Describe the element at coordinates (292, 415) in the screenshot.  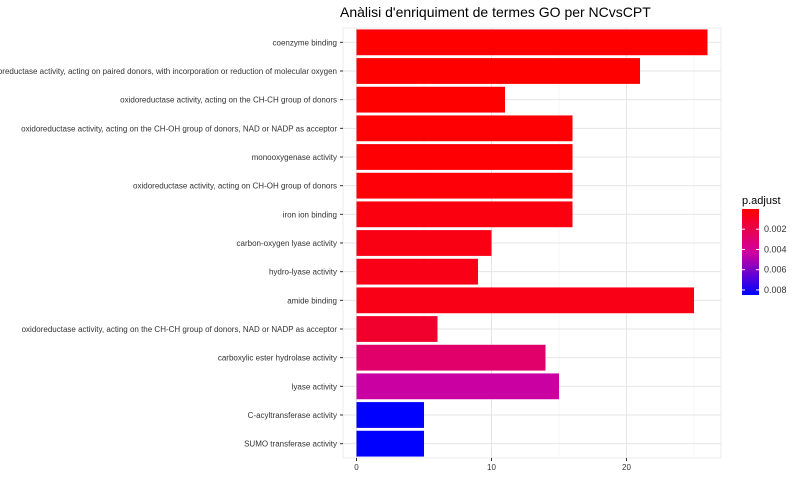
I see `y-tick-label: C-acyltransferase activity` at that location.